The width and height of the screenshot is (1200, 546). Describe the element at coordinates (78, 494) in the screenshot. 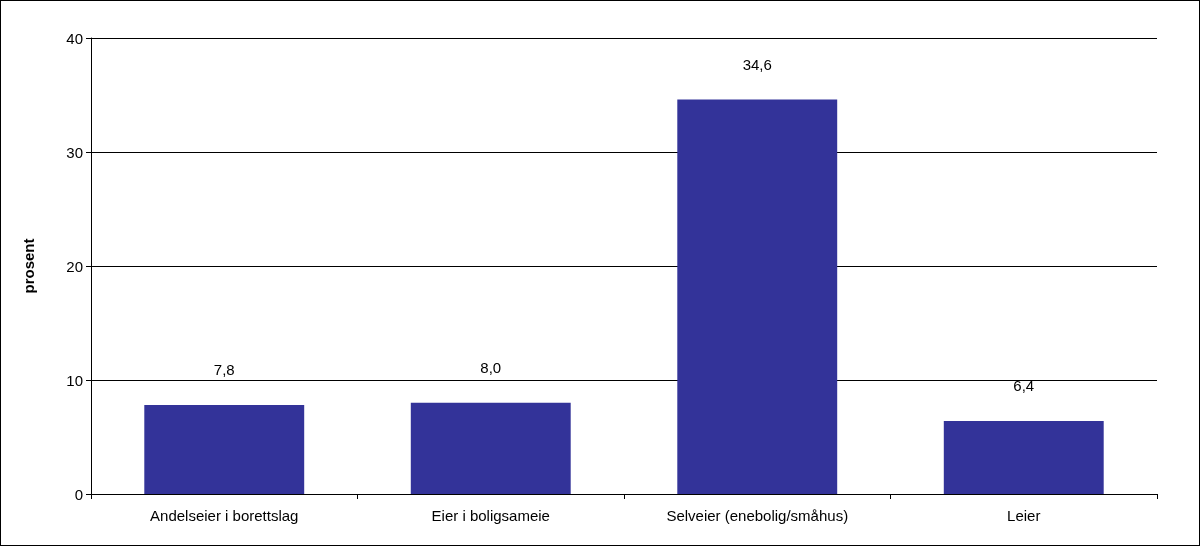

I see `y-tick-label: 0` at that location.